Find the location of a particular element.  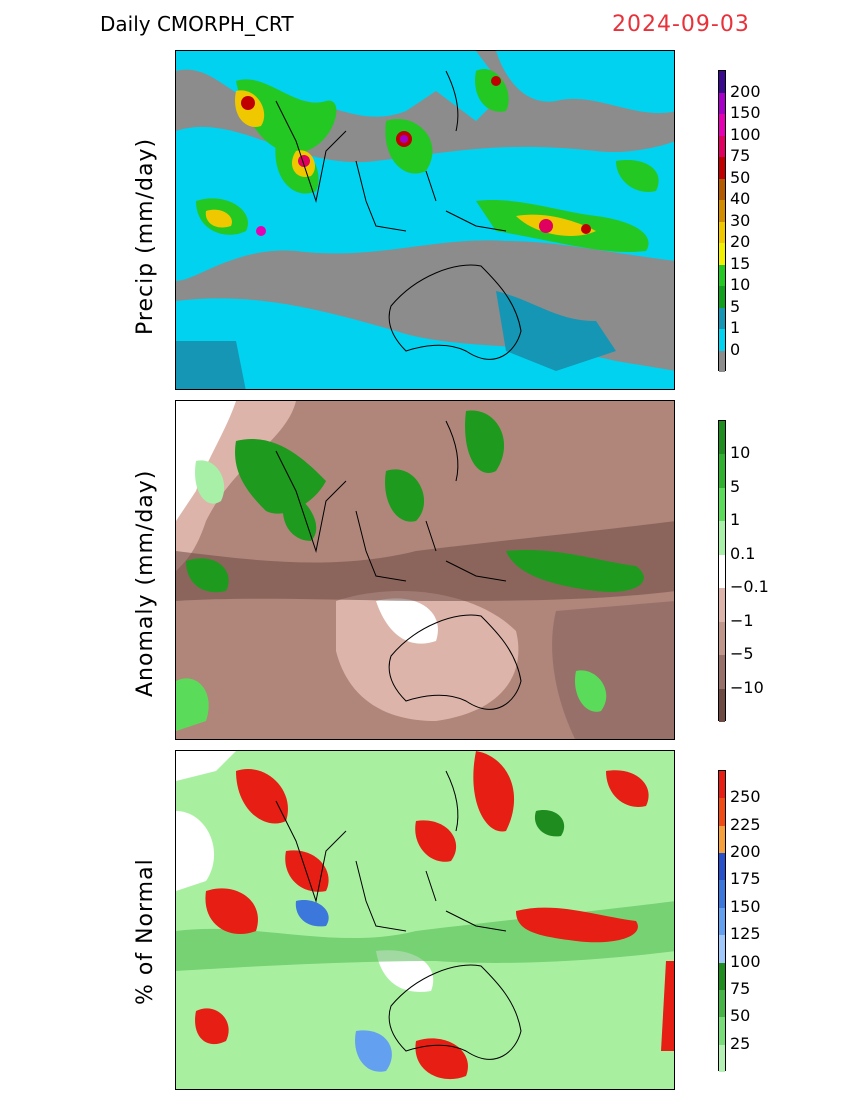

anomaly-axis-label: Anomaly (mm/day) is located at coordinates (145, 583).